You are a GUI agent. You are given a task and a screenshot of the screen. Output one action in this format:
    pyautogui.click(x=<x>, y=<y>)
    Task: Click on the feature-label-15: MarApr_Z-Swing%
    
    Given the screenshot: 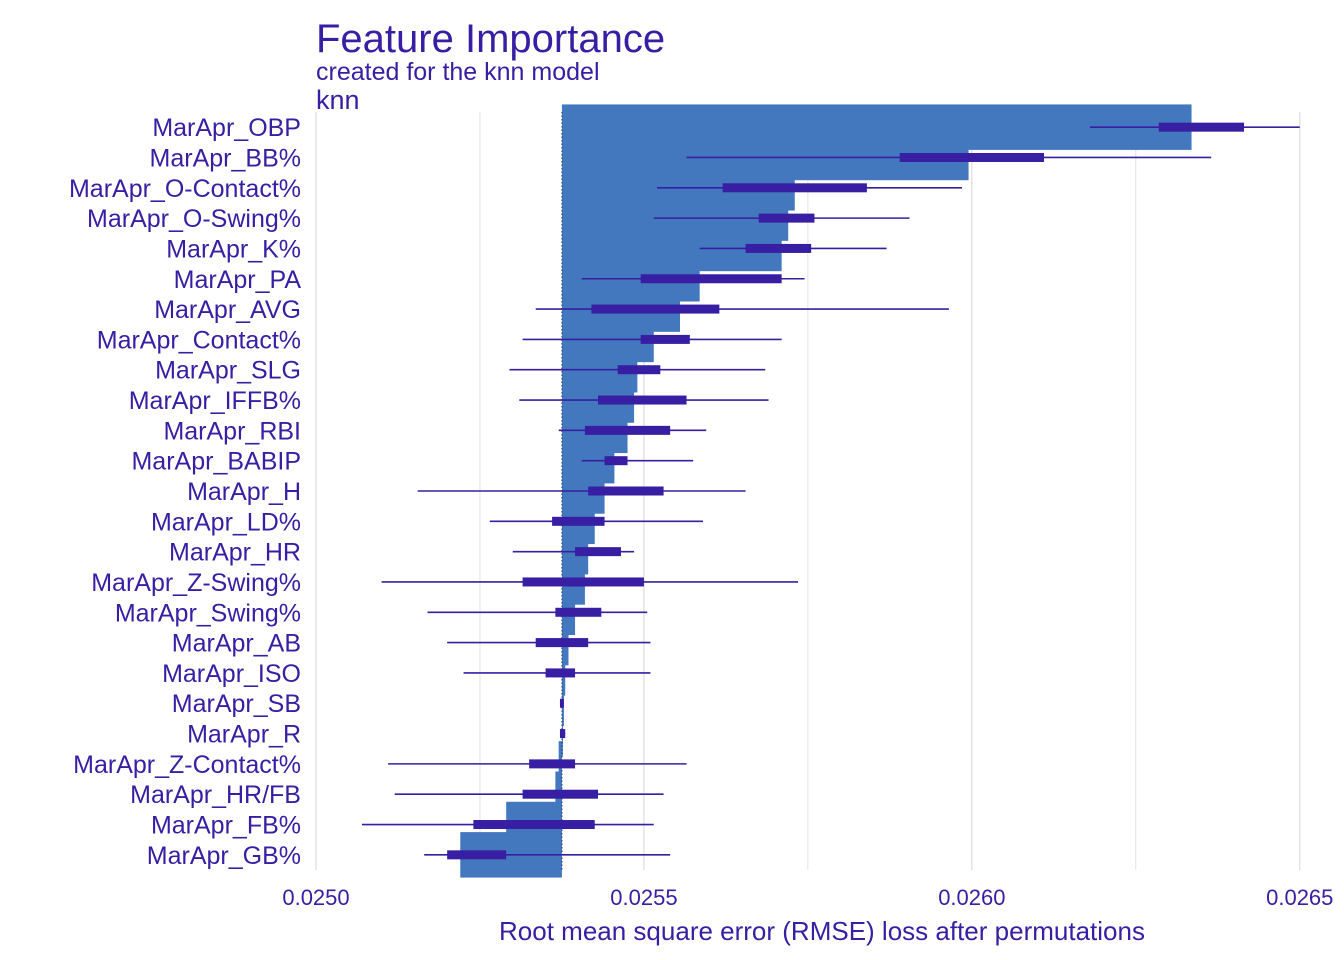 What is the action you would take?
    pyautogui.click(x=196, y=583)
    